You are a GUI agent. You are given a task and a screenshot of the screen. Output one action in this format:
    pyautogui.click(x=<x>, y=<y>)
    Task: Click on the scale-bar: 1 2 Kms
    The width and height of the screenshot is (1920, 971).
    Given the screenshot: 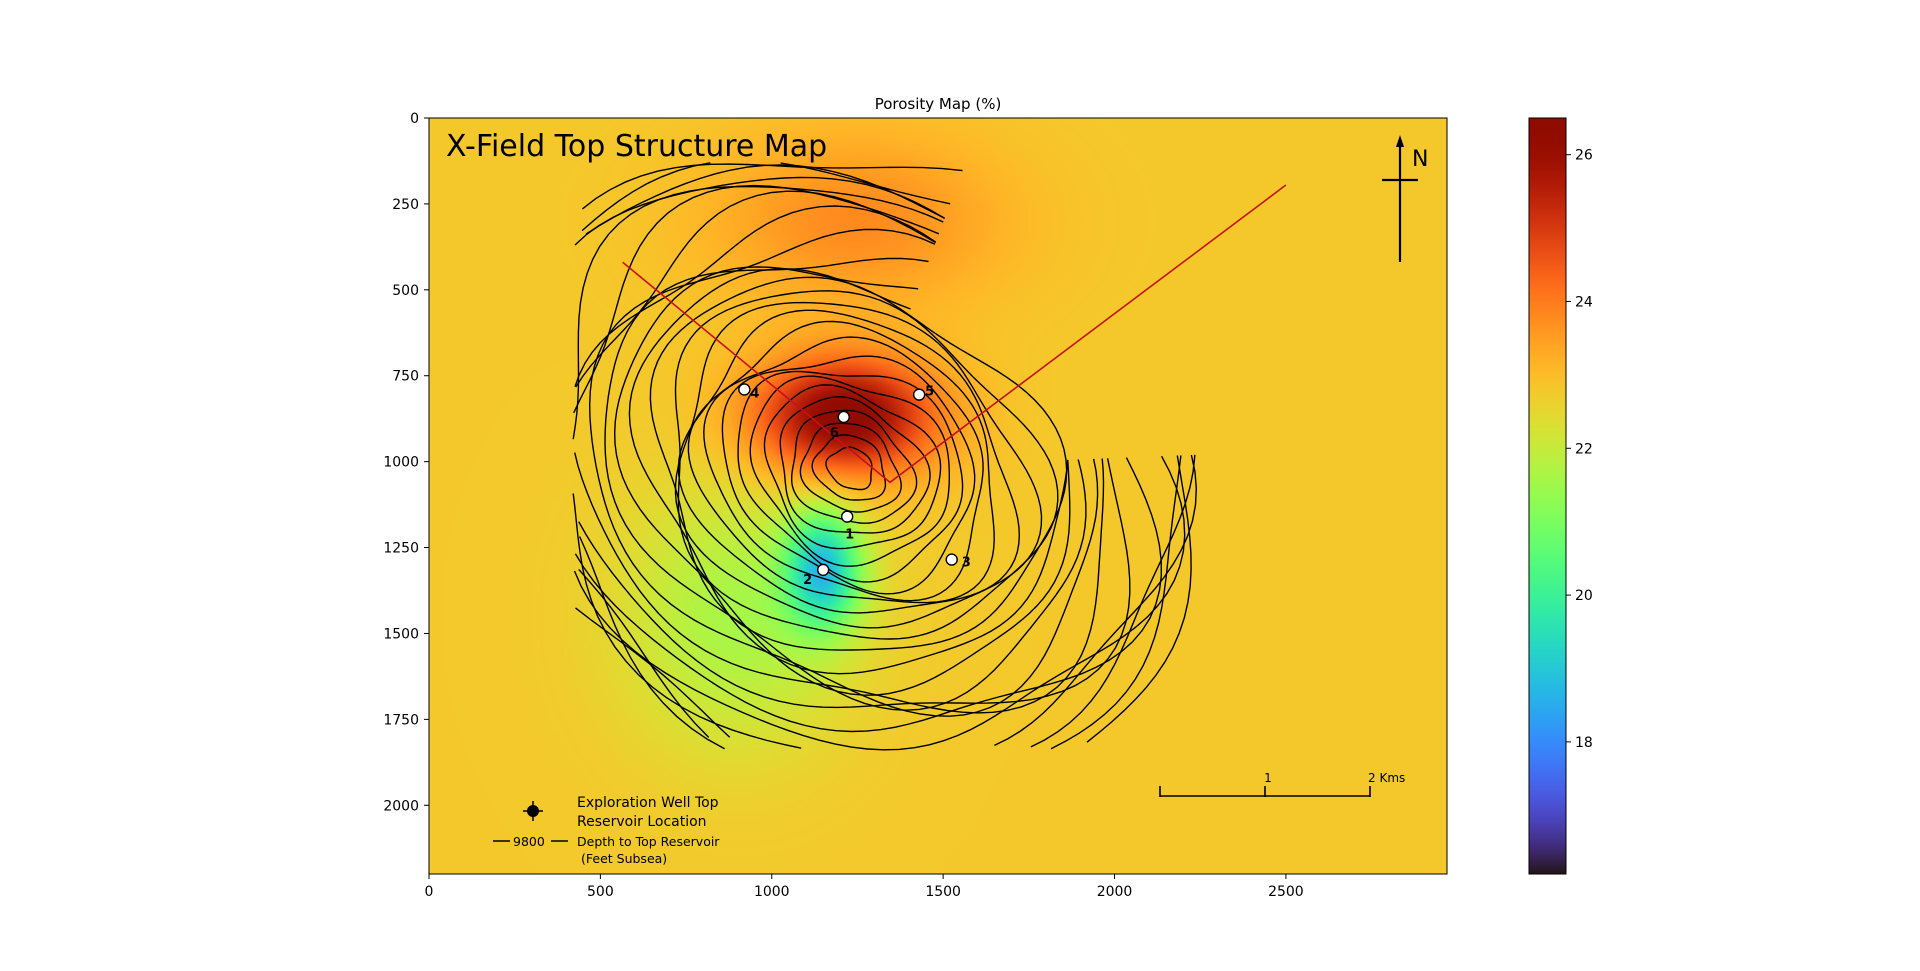 What is the action you would take?
    pyautogui.click(x=1282, y=784)
    